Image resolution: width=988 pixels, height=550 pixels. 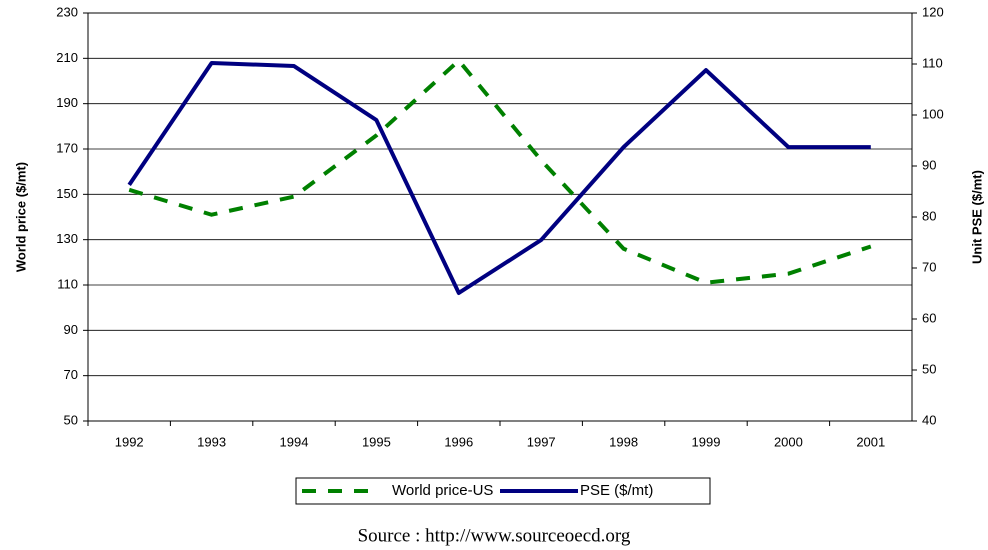 What do you see at coordinates (929, 164) in the screenshot?
I see `y2-tick-label: 90` at bounding box center [929, 164].